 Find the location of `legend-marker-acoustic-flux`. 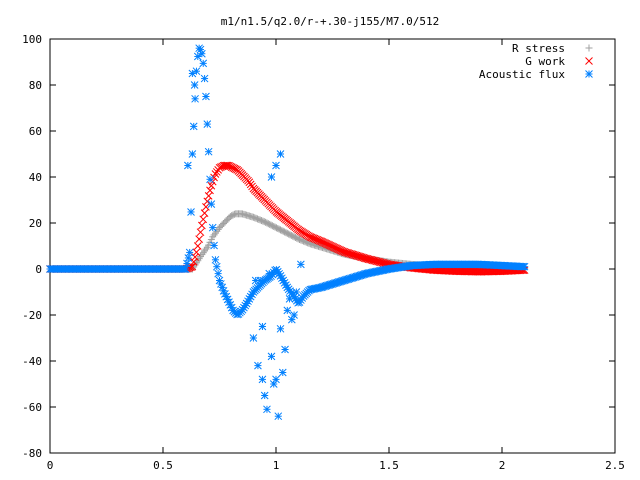

legend-marker-acoustic-flux is located at coordinates (589, 74).